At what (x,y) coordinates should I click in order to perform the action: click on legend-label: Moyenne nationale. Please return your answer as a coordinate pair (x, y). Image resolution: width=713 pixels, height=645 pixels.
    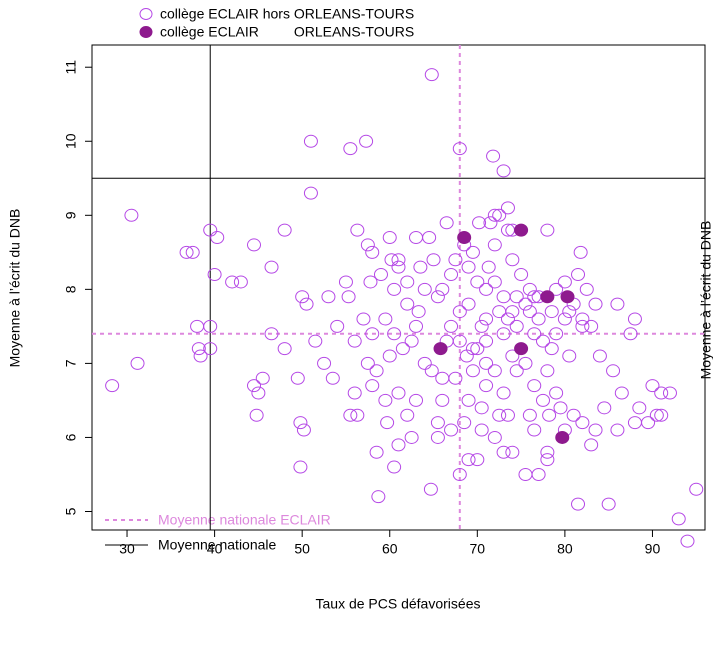
    Looking at the image, I should click on (217, 545).